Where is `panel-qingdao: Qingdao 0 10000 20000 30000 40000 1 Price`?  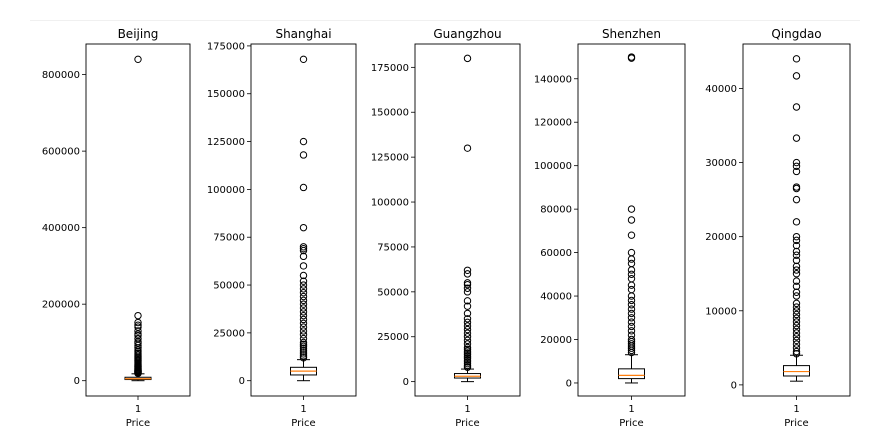
panel-qingdao: Qingdao 0 10000 20000 30000 40000 1 Price is located at coordinates (778, 228).